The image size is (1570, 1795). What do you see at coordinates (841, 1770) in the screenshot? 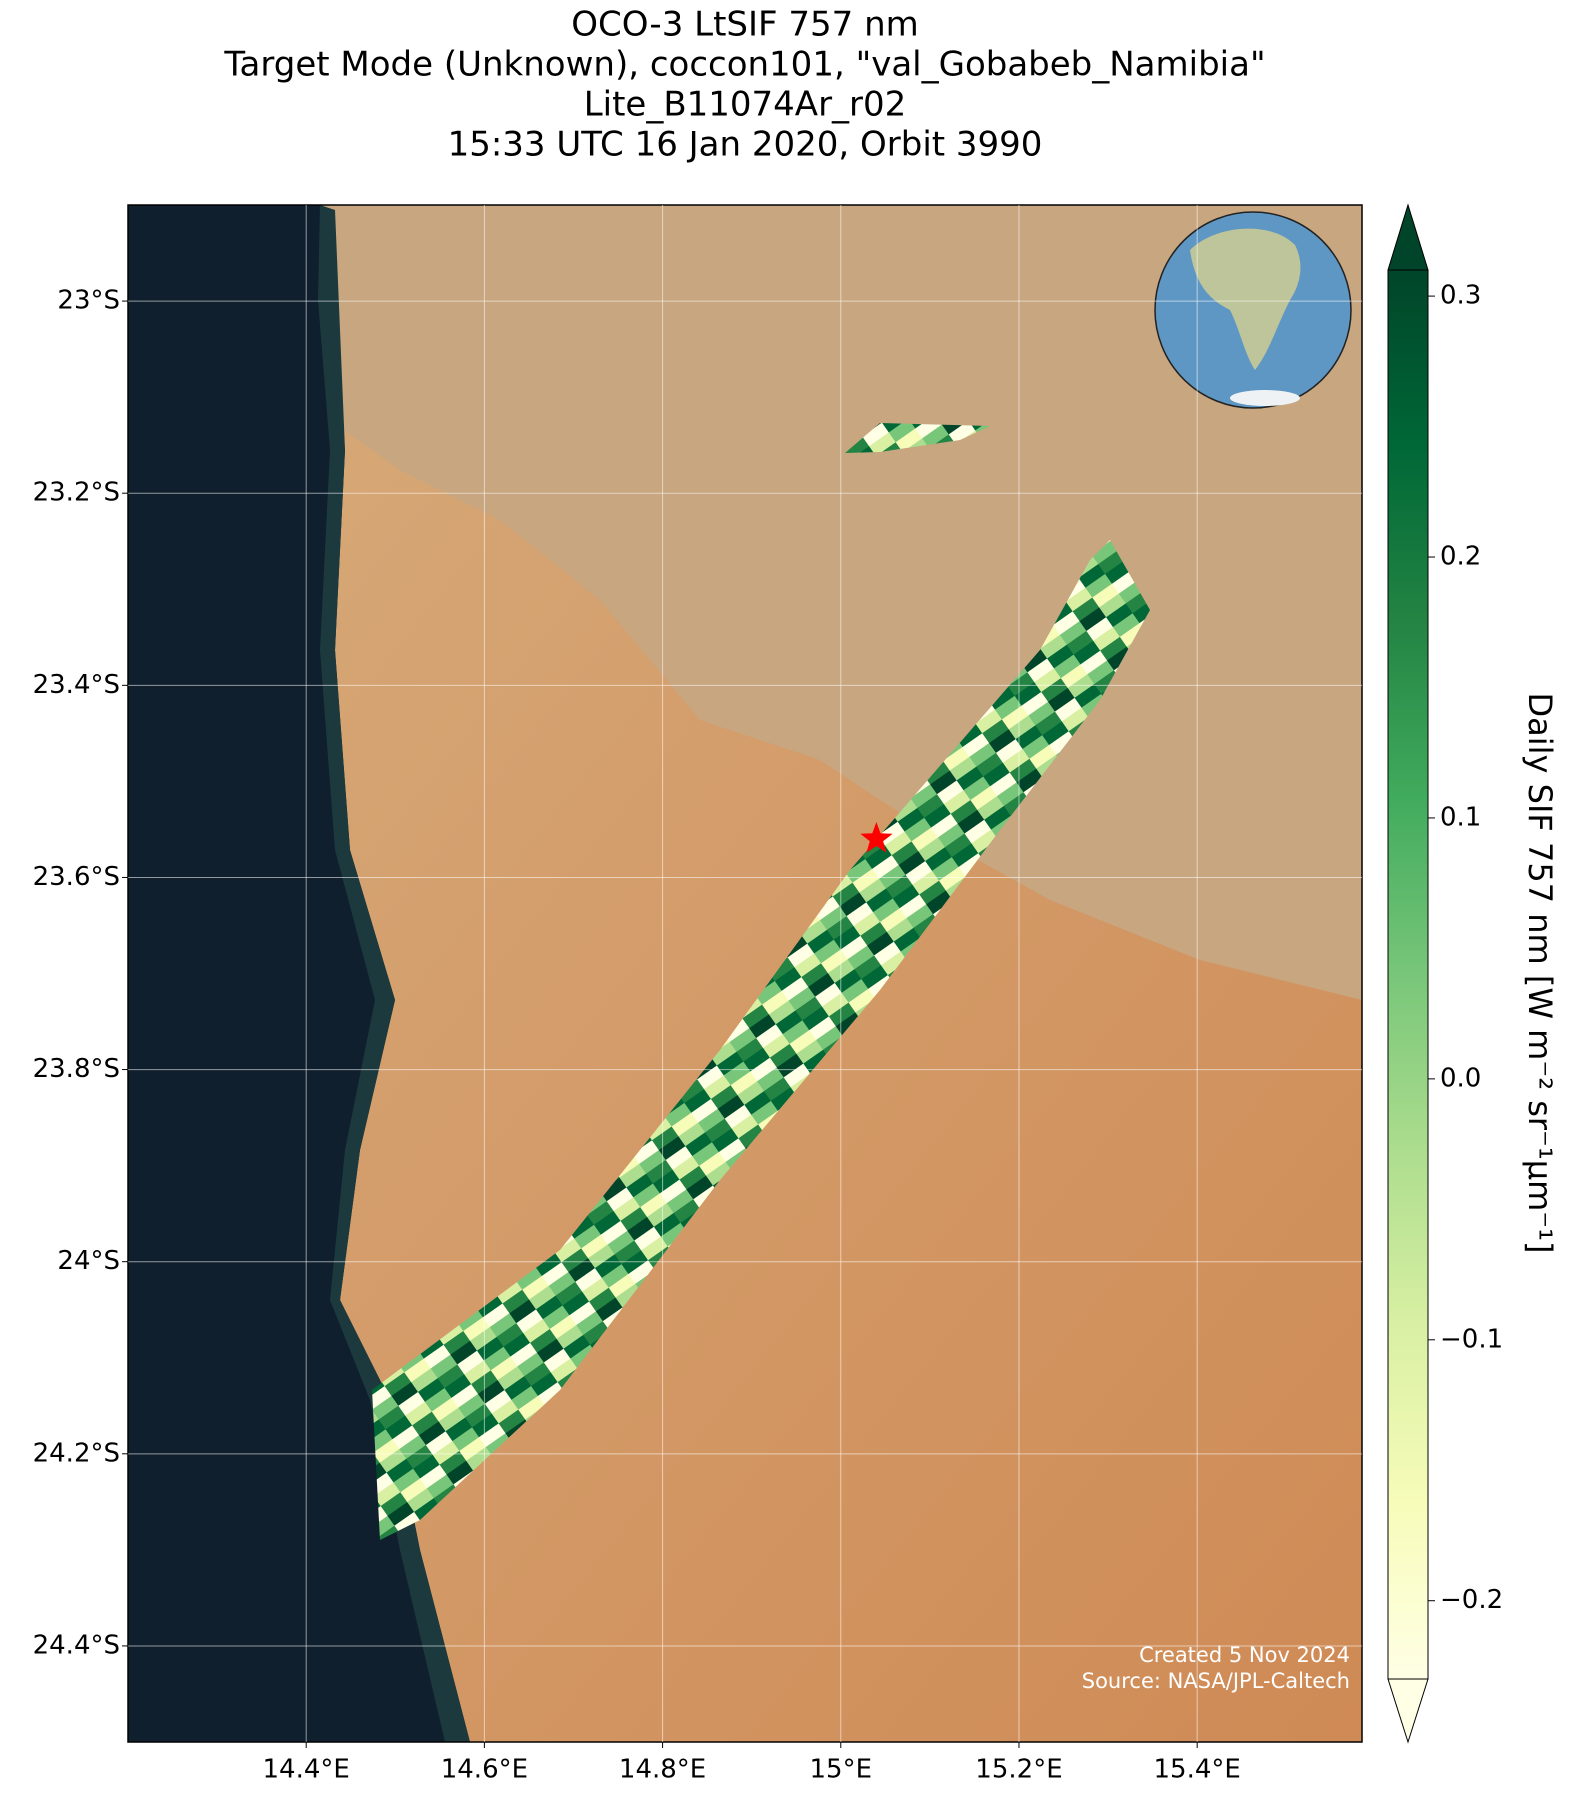
I see `x-tick-label: 15°E` at bounding box center [841, 1770].